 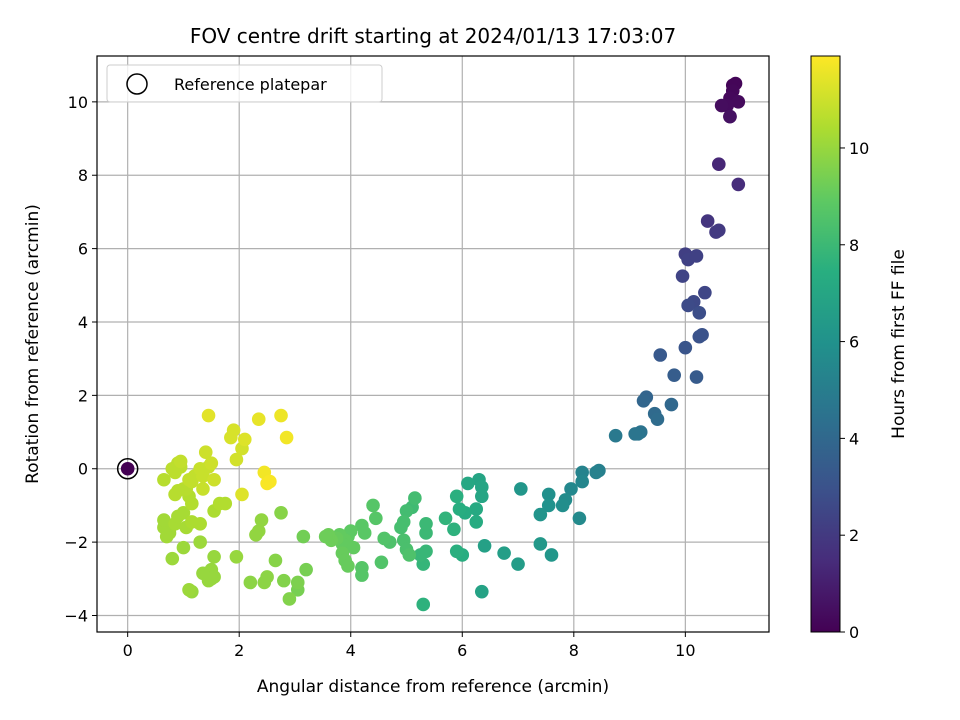 What do you see at coordinates (854, 390) in the screenshot?
I see `colorbar-ticks: 0 2 4 6 8 10` at bounding box center [854, 390].